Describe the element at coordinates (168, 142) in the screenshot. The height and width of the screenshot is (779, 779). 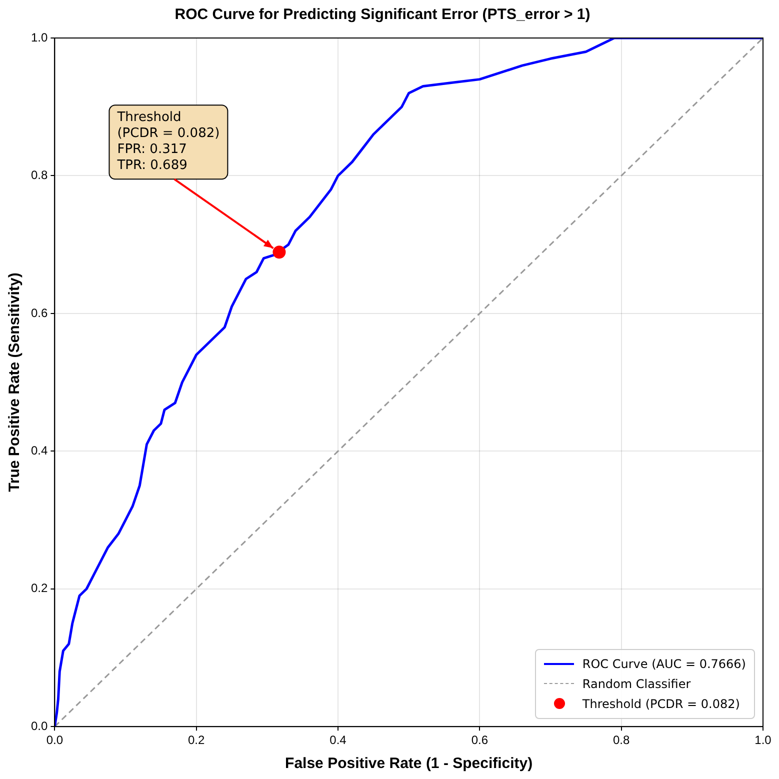
I see `annotation: Threshold (PCDR = 0.082) FPR: 0.317 TPR: 0.689` at that location.